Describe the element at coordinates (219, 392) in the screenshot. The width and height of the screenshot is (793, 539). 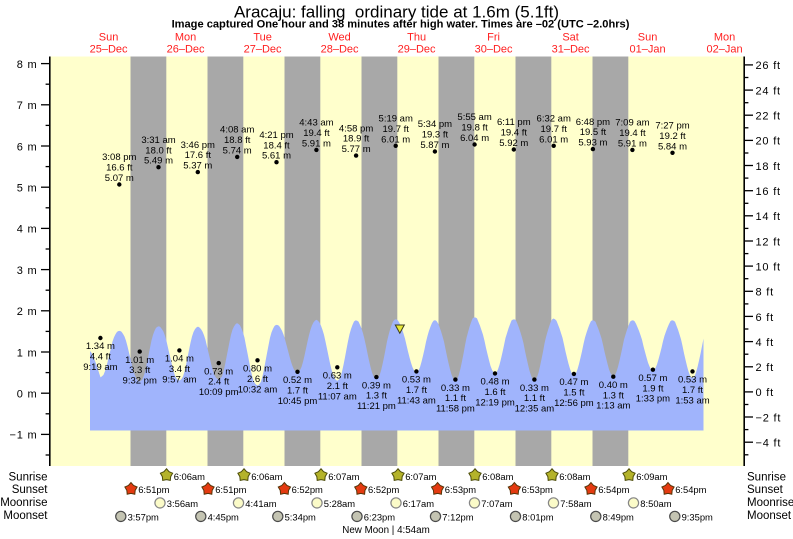
I see `svg-text: 10:09 pm` at that location.